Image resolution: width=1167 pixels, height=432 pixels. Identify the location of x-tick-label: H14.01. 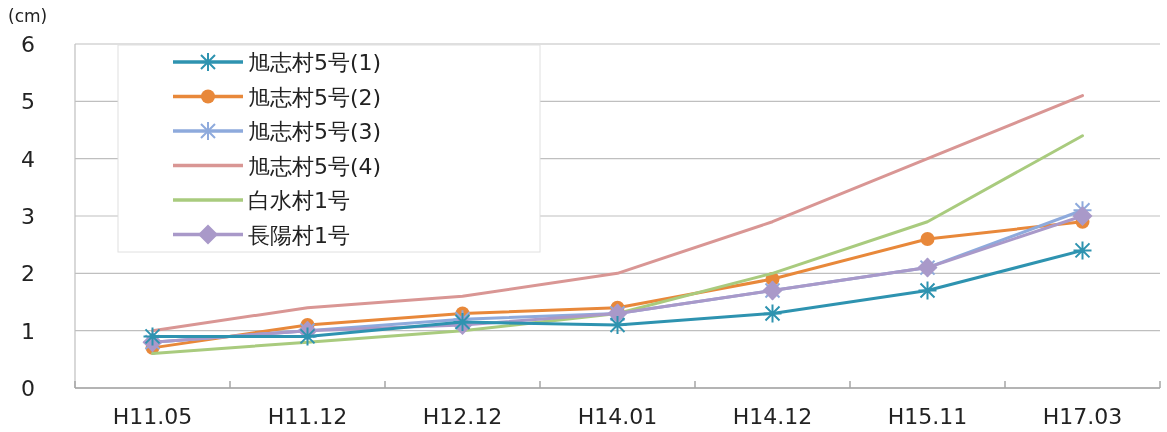
(617, 416).